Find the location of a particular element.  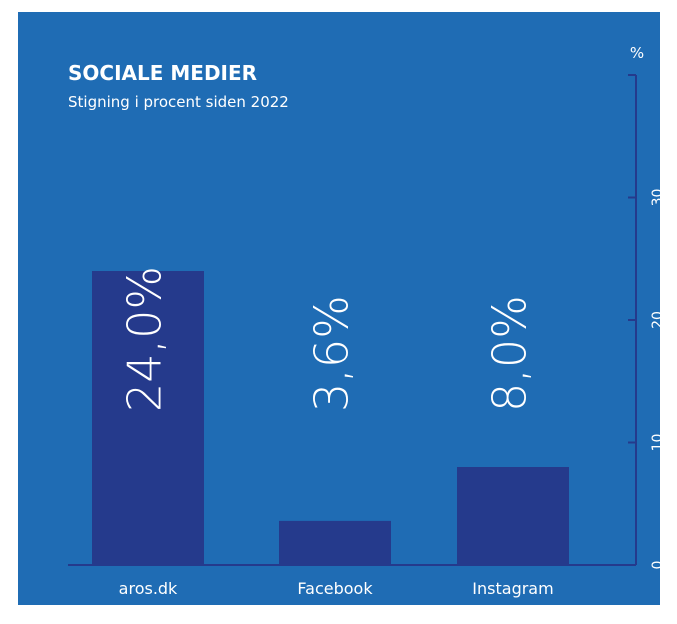

value-label: 8,0% is located at coordinates (510, 353).